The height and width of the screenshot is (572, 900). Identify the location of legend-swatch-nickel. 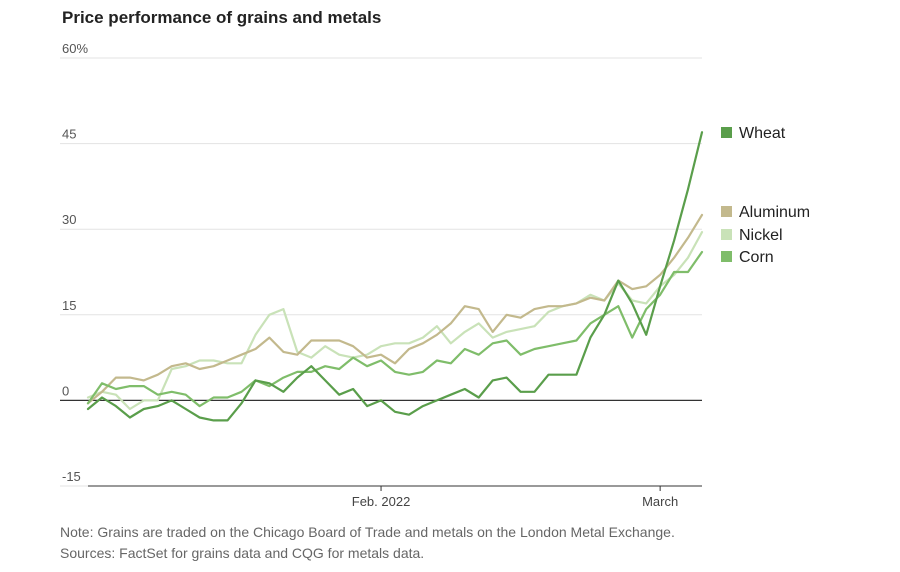
(726, 234).